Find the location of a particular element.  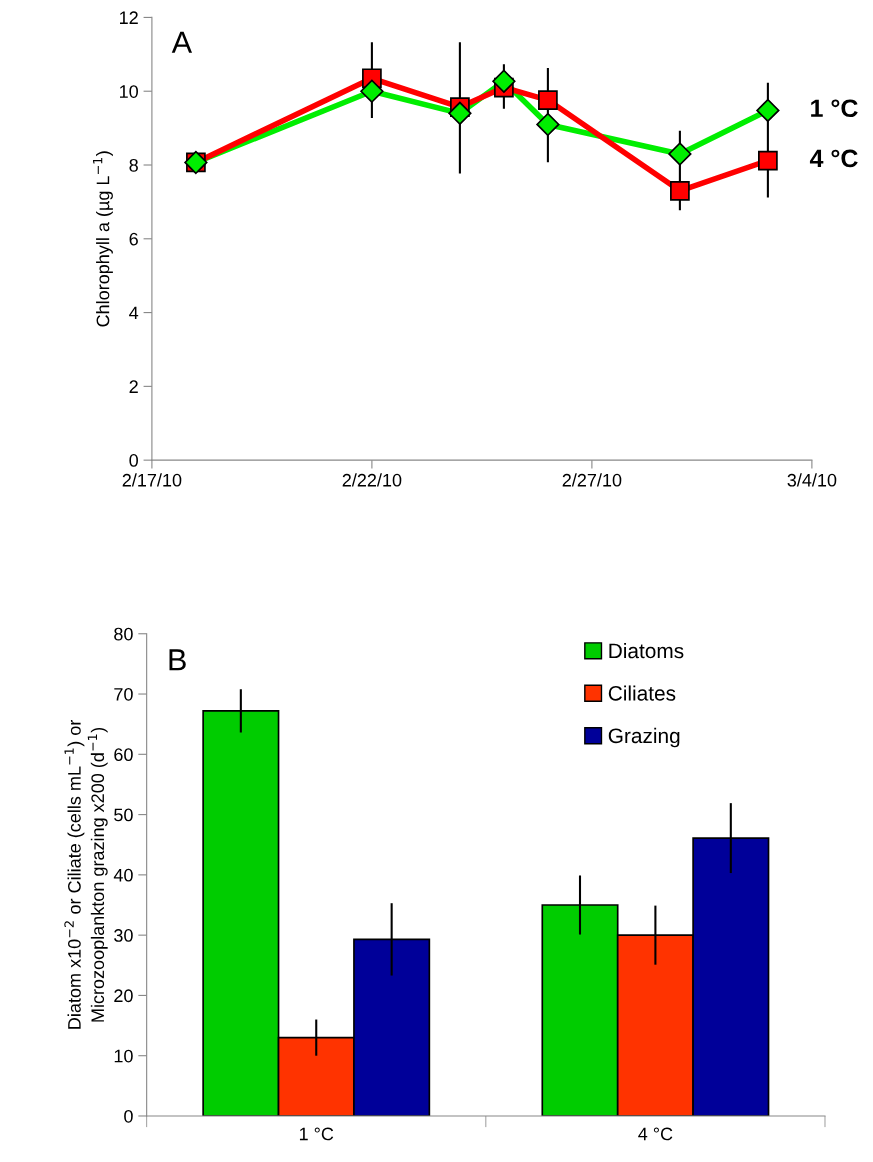

y-tick-label: 20 is located at coordinates (123, 996).